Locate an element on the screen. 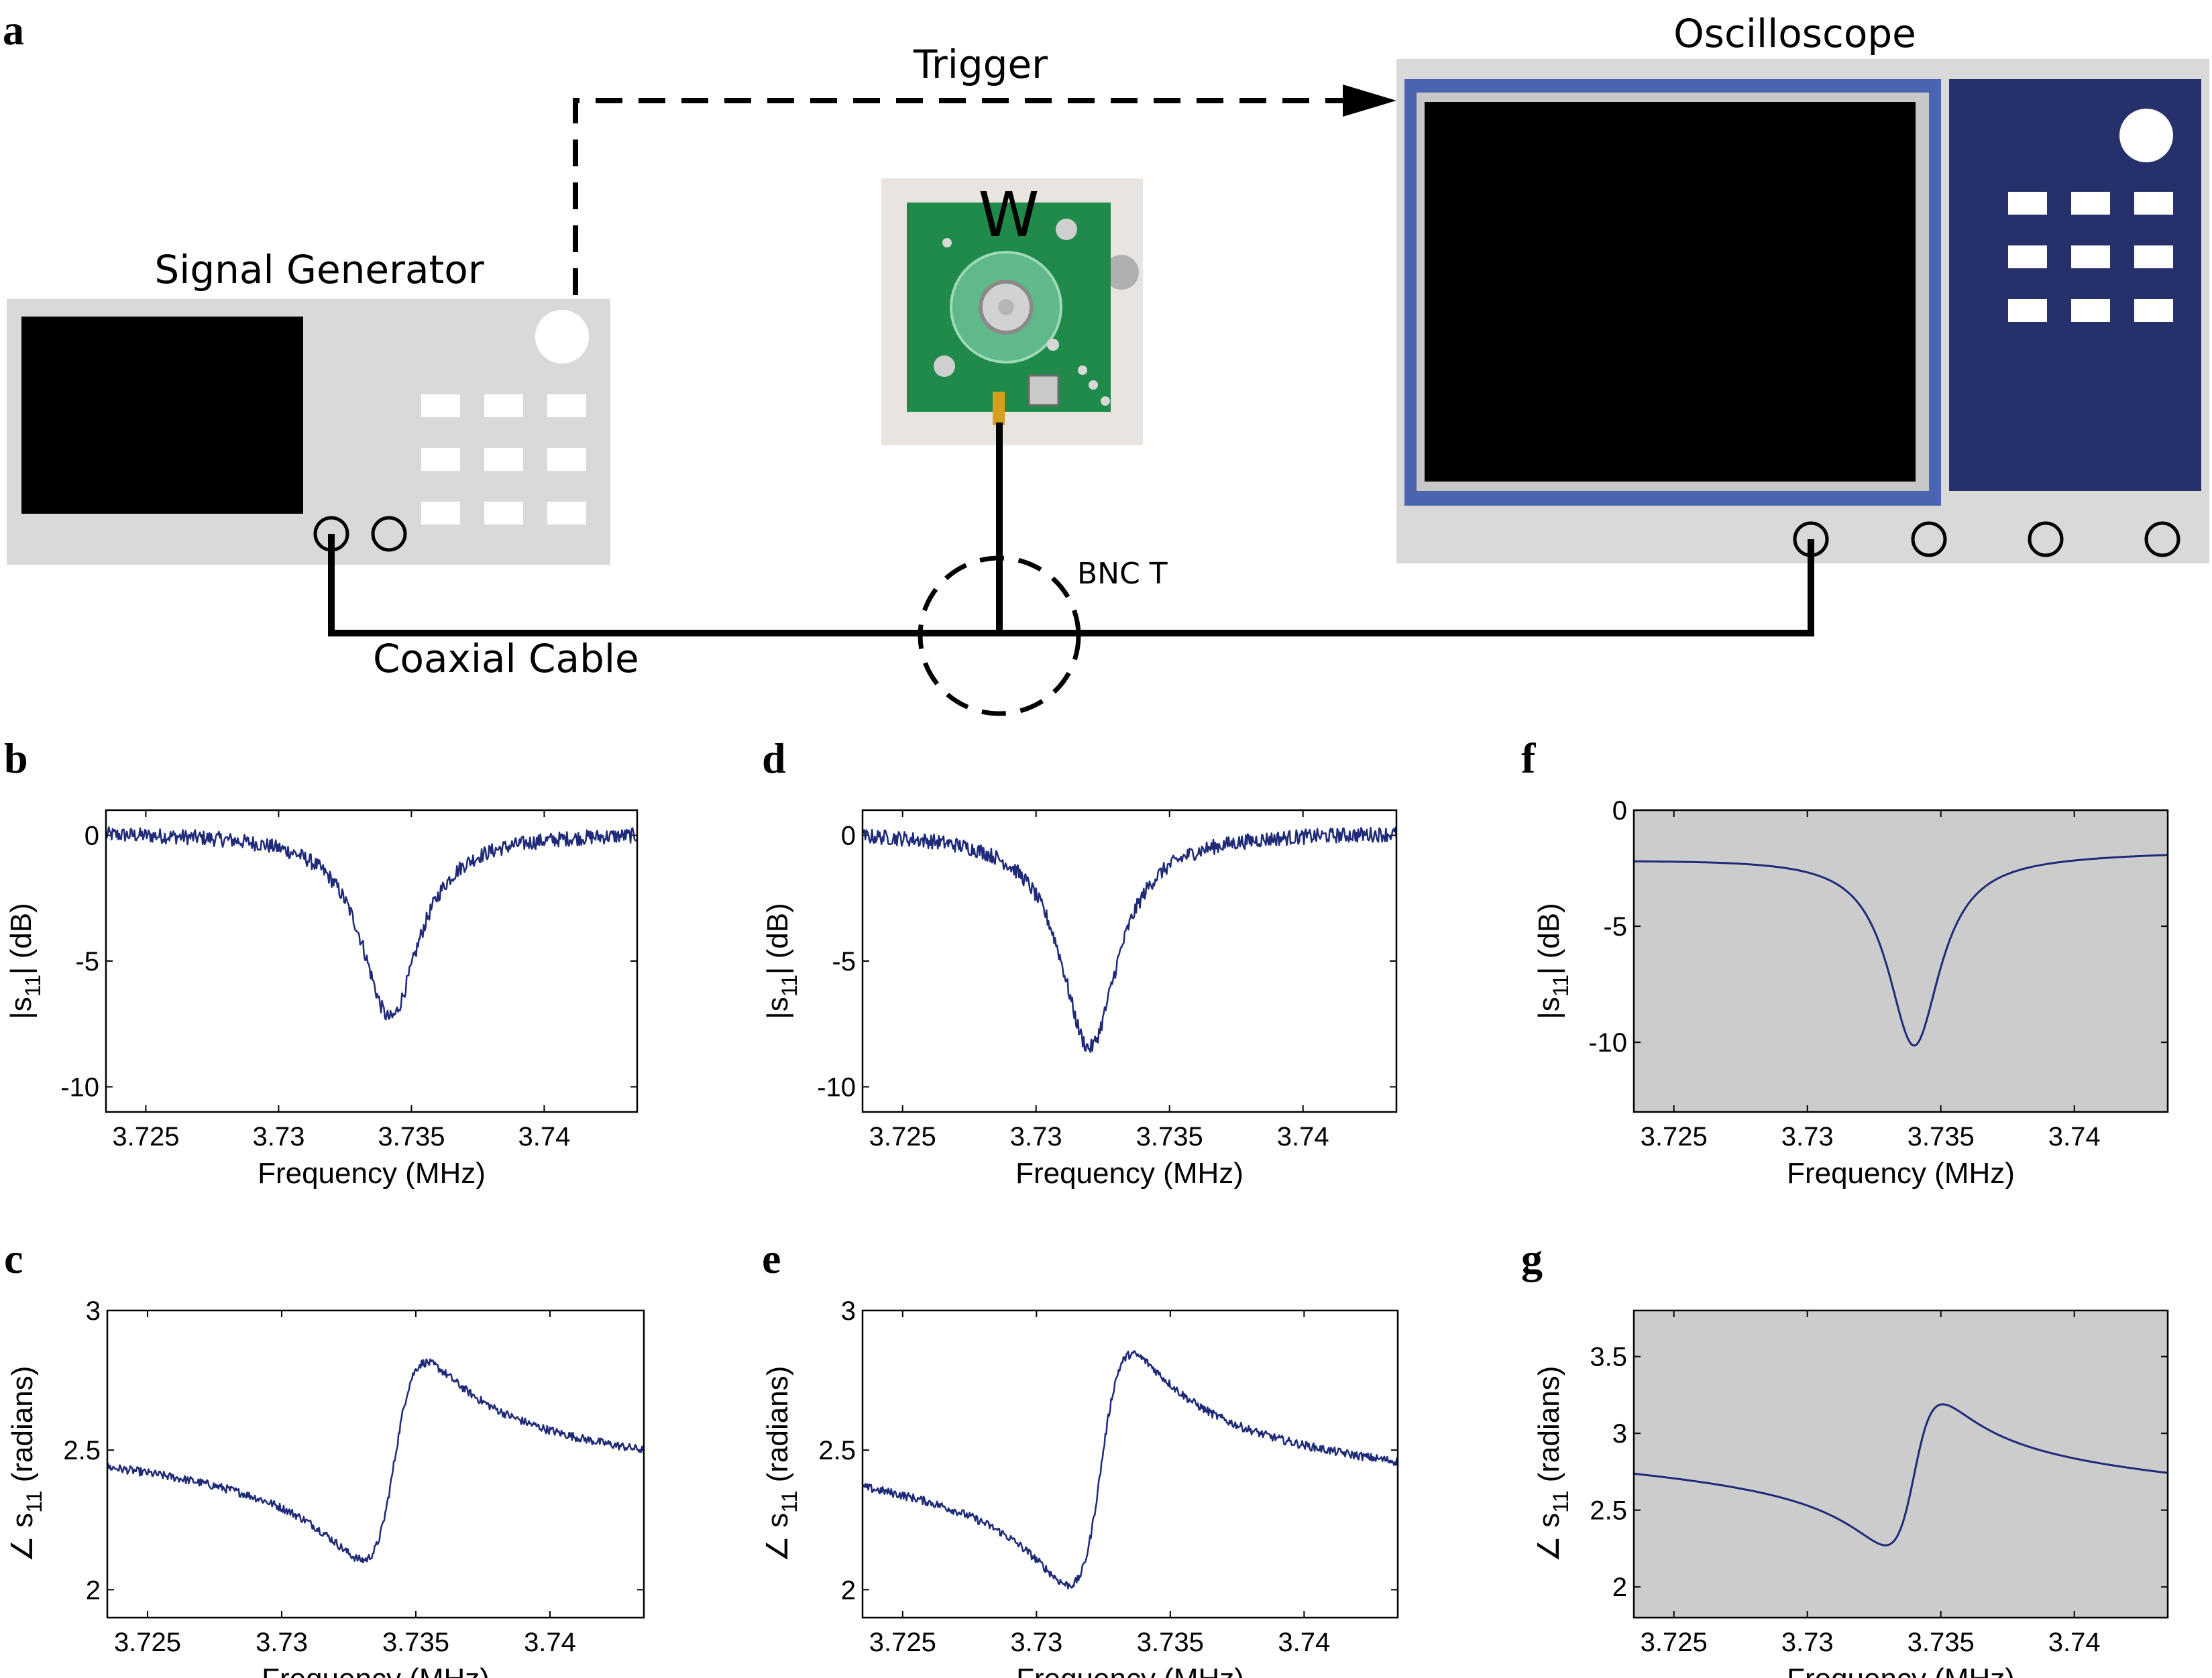  plot-frame-b is located at coordinates (372, 961).